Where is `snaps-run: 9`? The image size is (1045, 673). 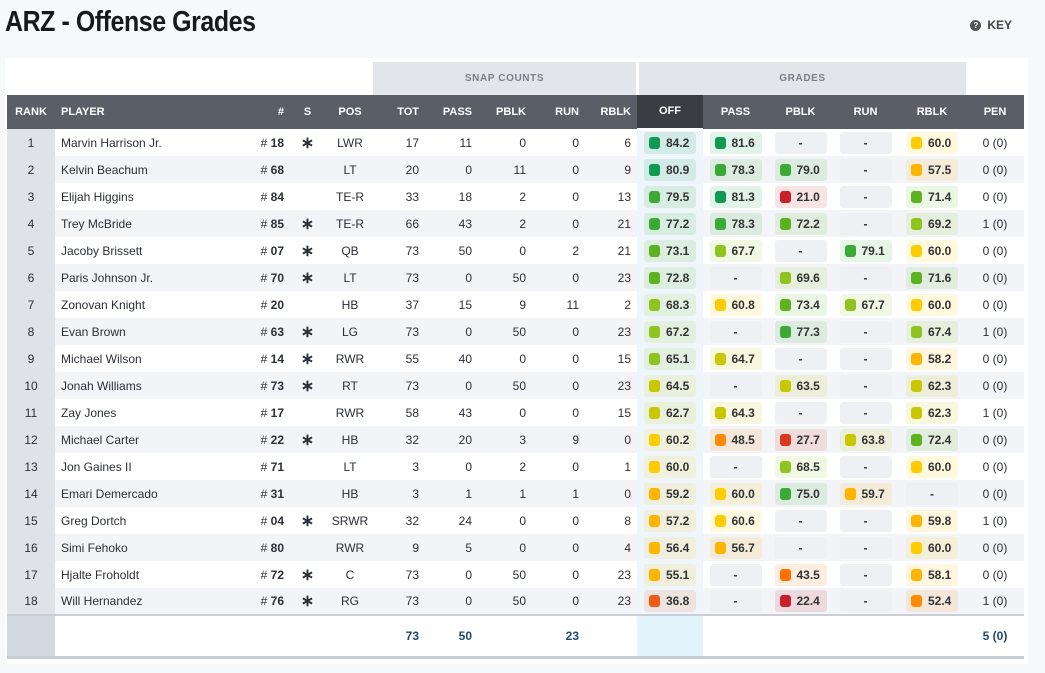 snaps-run: 9 is located at coordinates (558, 439).